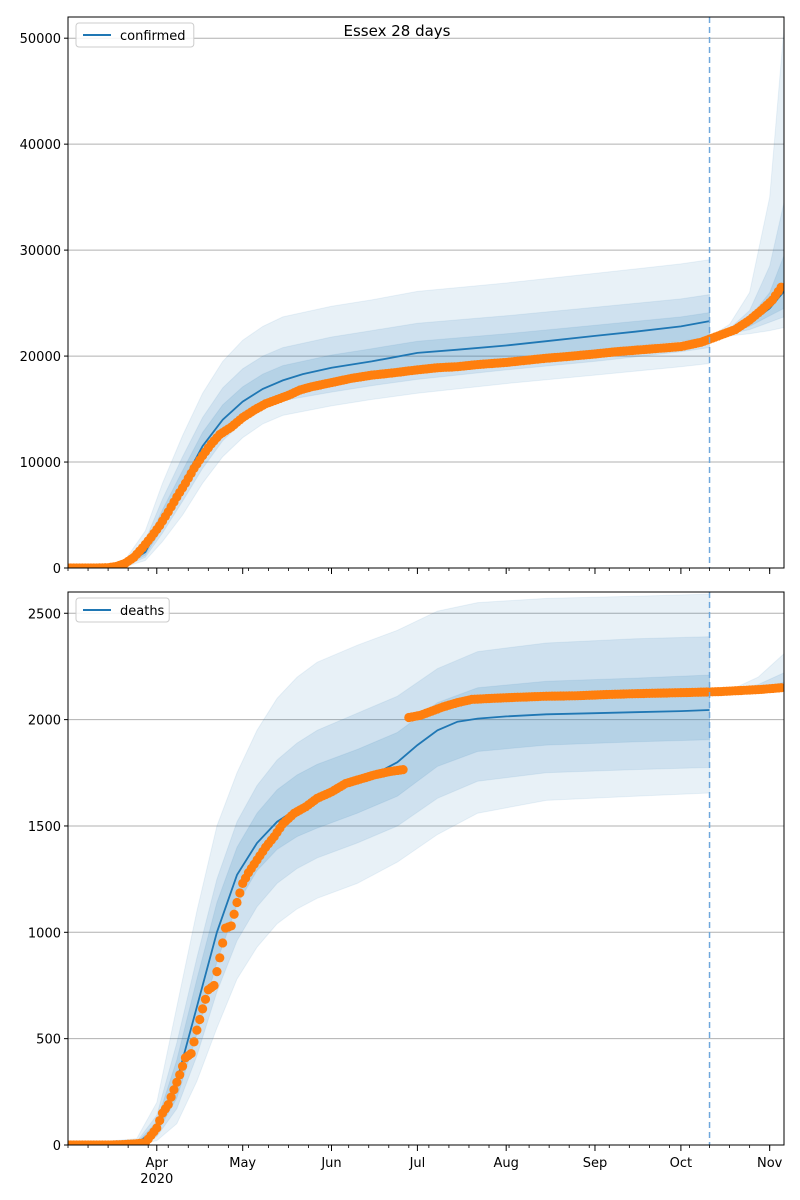 This screenshot has height=1200, width=800. I want to click on figure-title: Essex 28 days, so click(397, 31).